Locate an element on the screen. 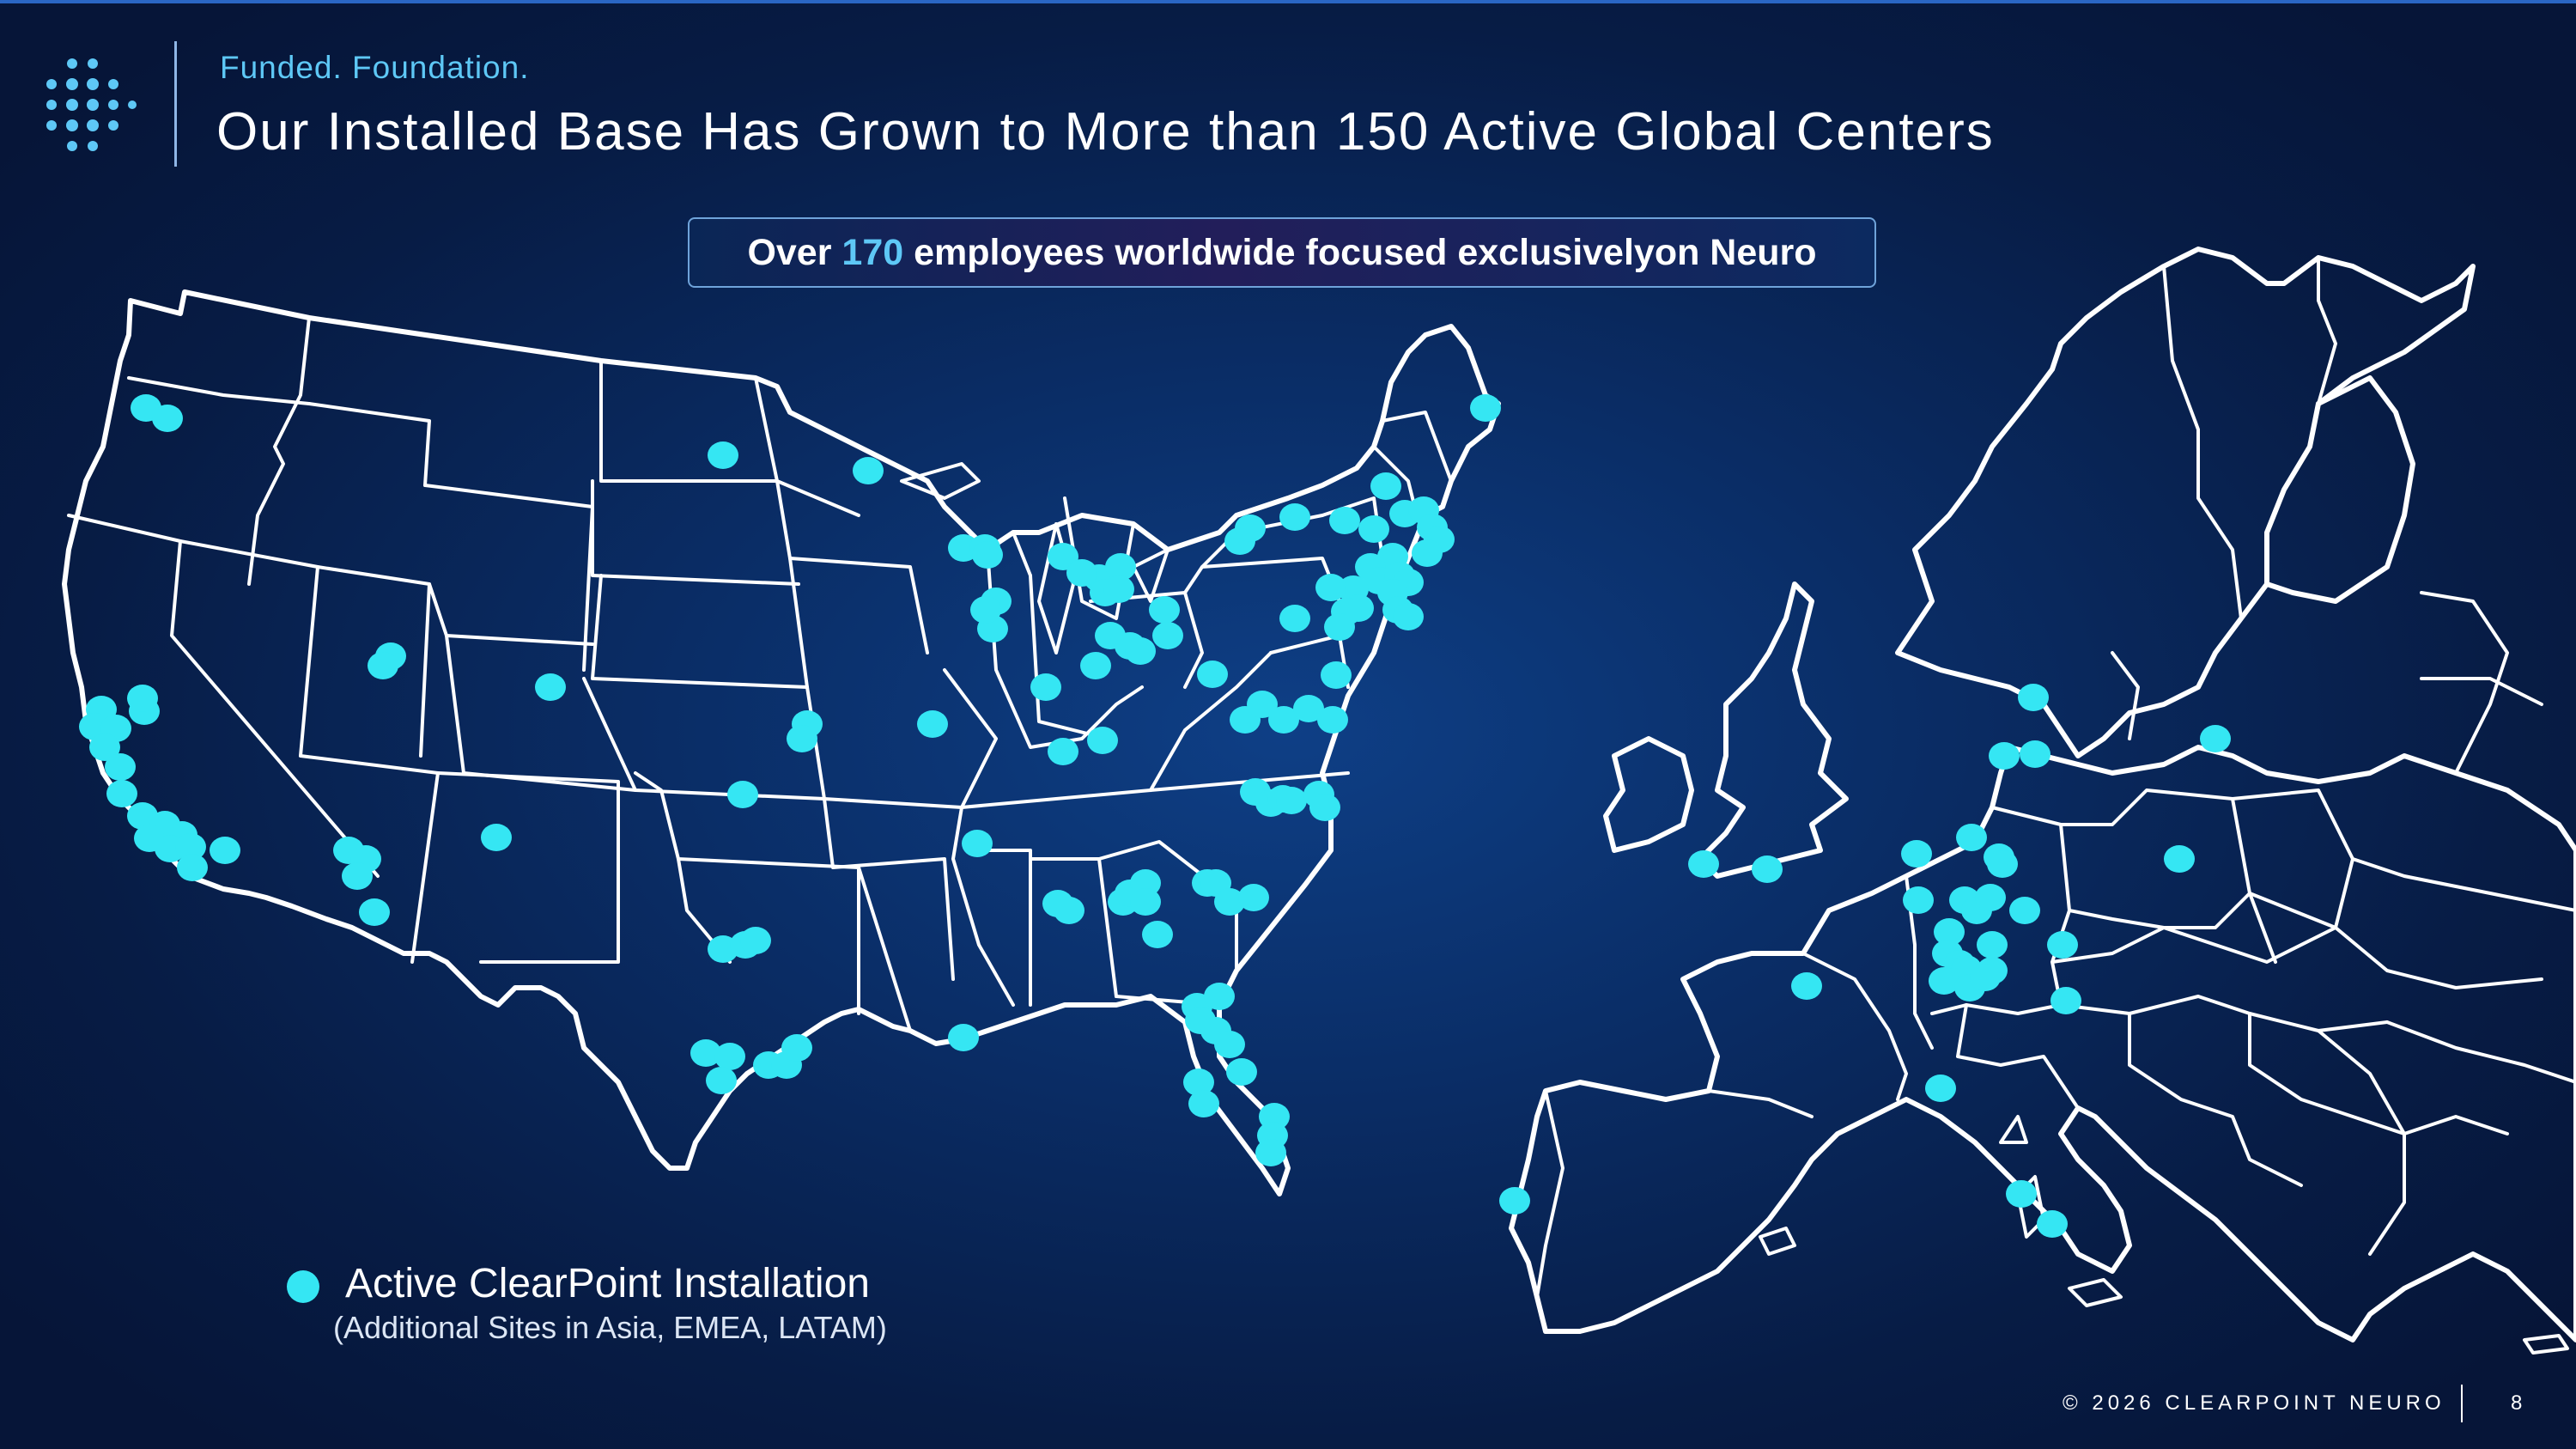  footer-copyright: © 2026 CLEARPOINT NEURO is located at coordinates (2254, 1403).